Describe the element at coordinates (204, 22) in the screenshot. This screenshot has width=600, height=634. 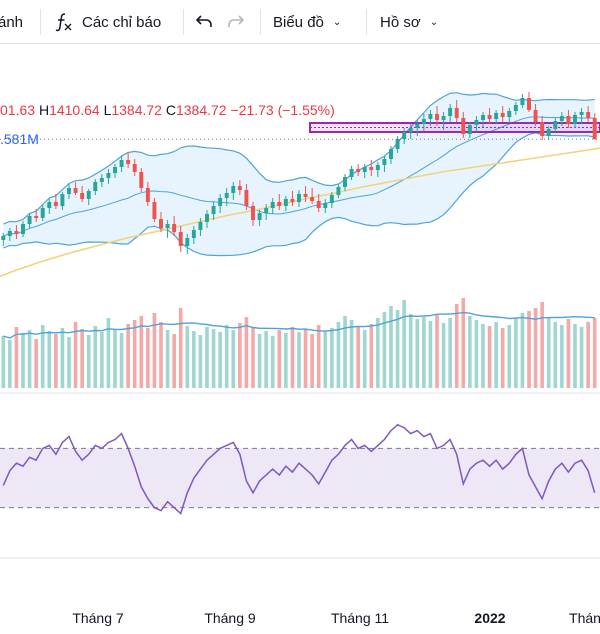
I see `undo-button` at that location.